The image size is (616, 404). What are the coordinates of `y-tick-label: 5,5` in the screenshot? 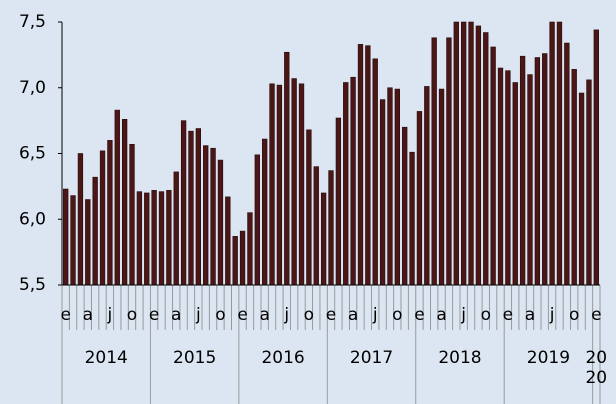 It's located at (32, 285).